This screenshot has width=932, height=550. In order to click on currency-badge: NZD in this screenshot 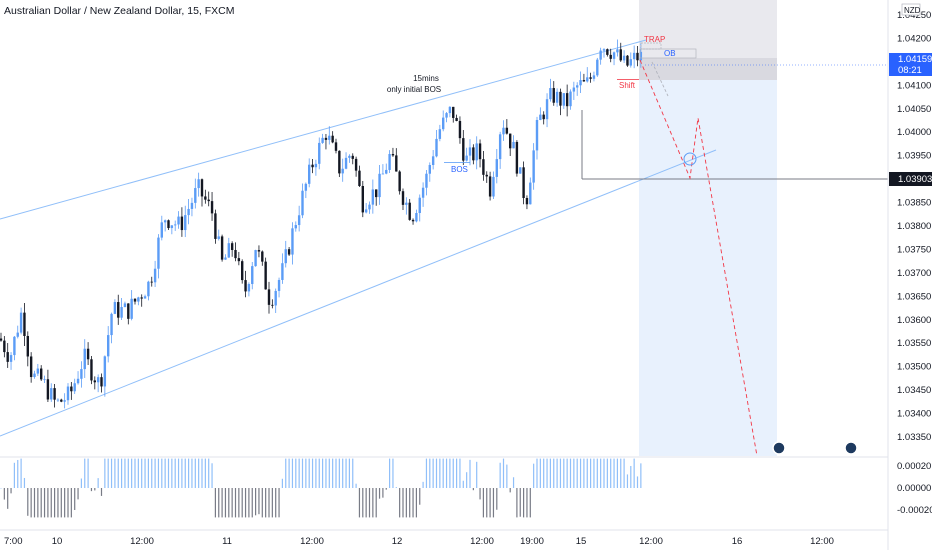, I will do `click(912, 10)`.